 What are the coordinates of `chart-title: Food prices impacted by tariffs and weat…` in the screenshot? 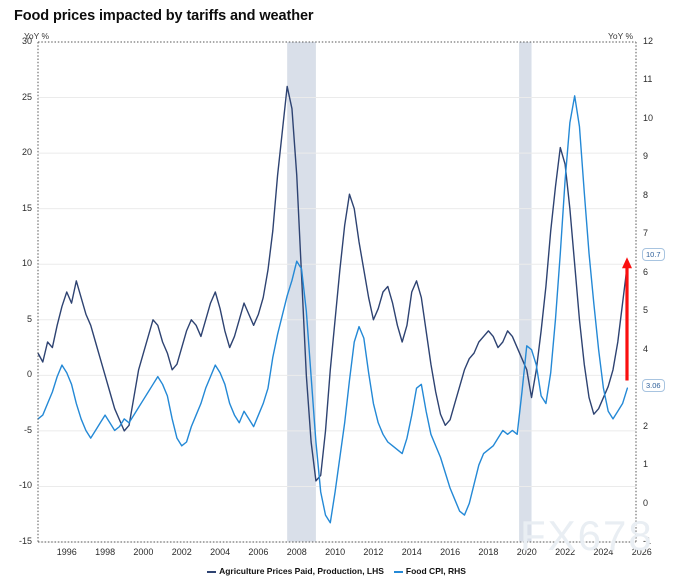 It's located at (164, 16).